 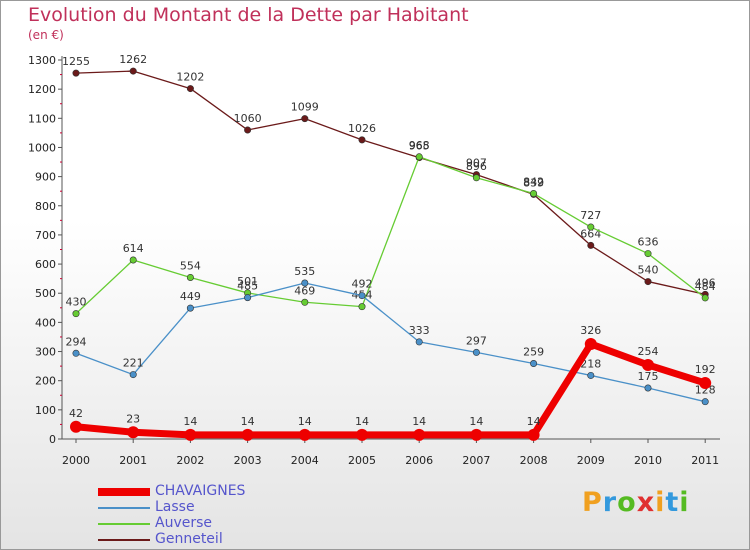 What do you see at coordinates (184, 523) in the screenshot?
I see `legend-label-auverse: Auverse` at bounding box center [184, 523].